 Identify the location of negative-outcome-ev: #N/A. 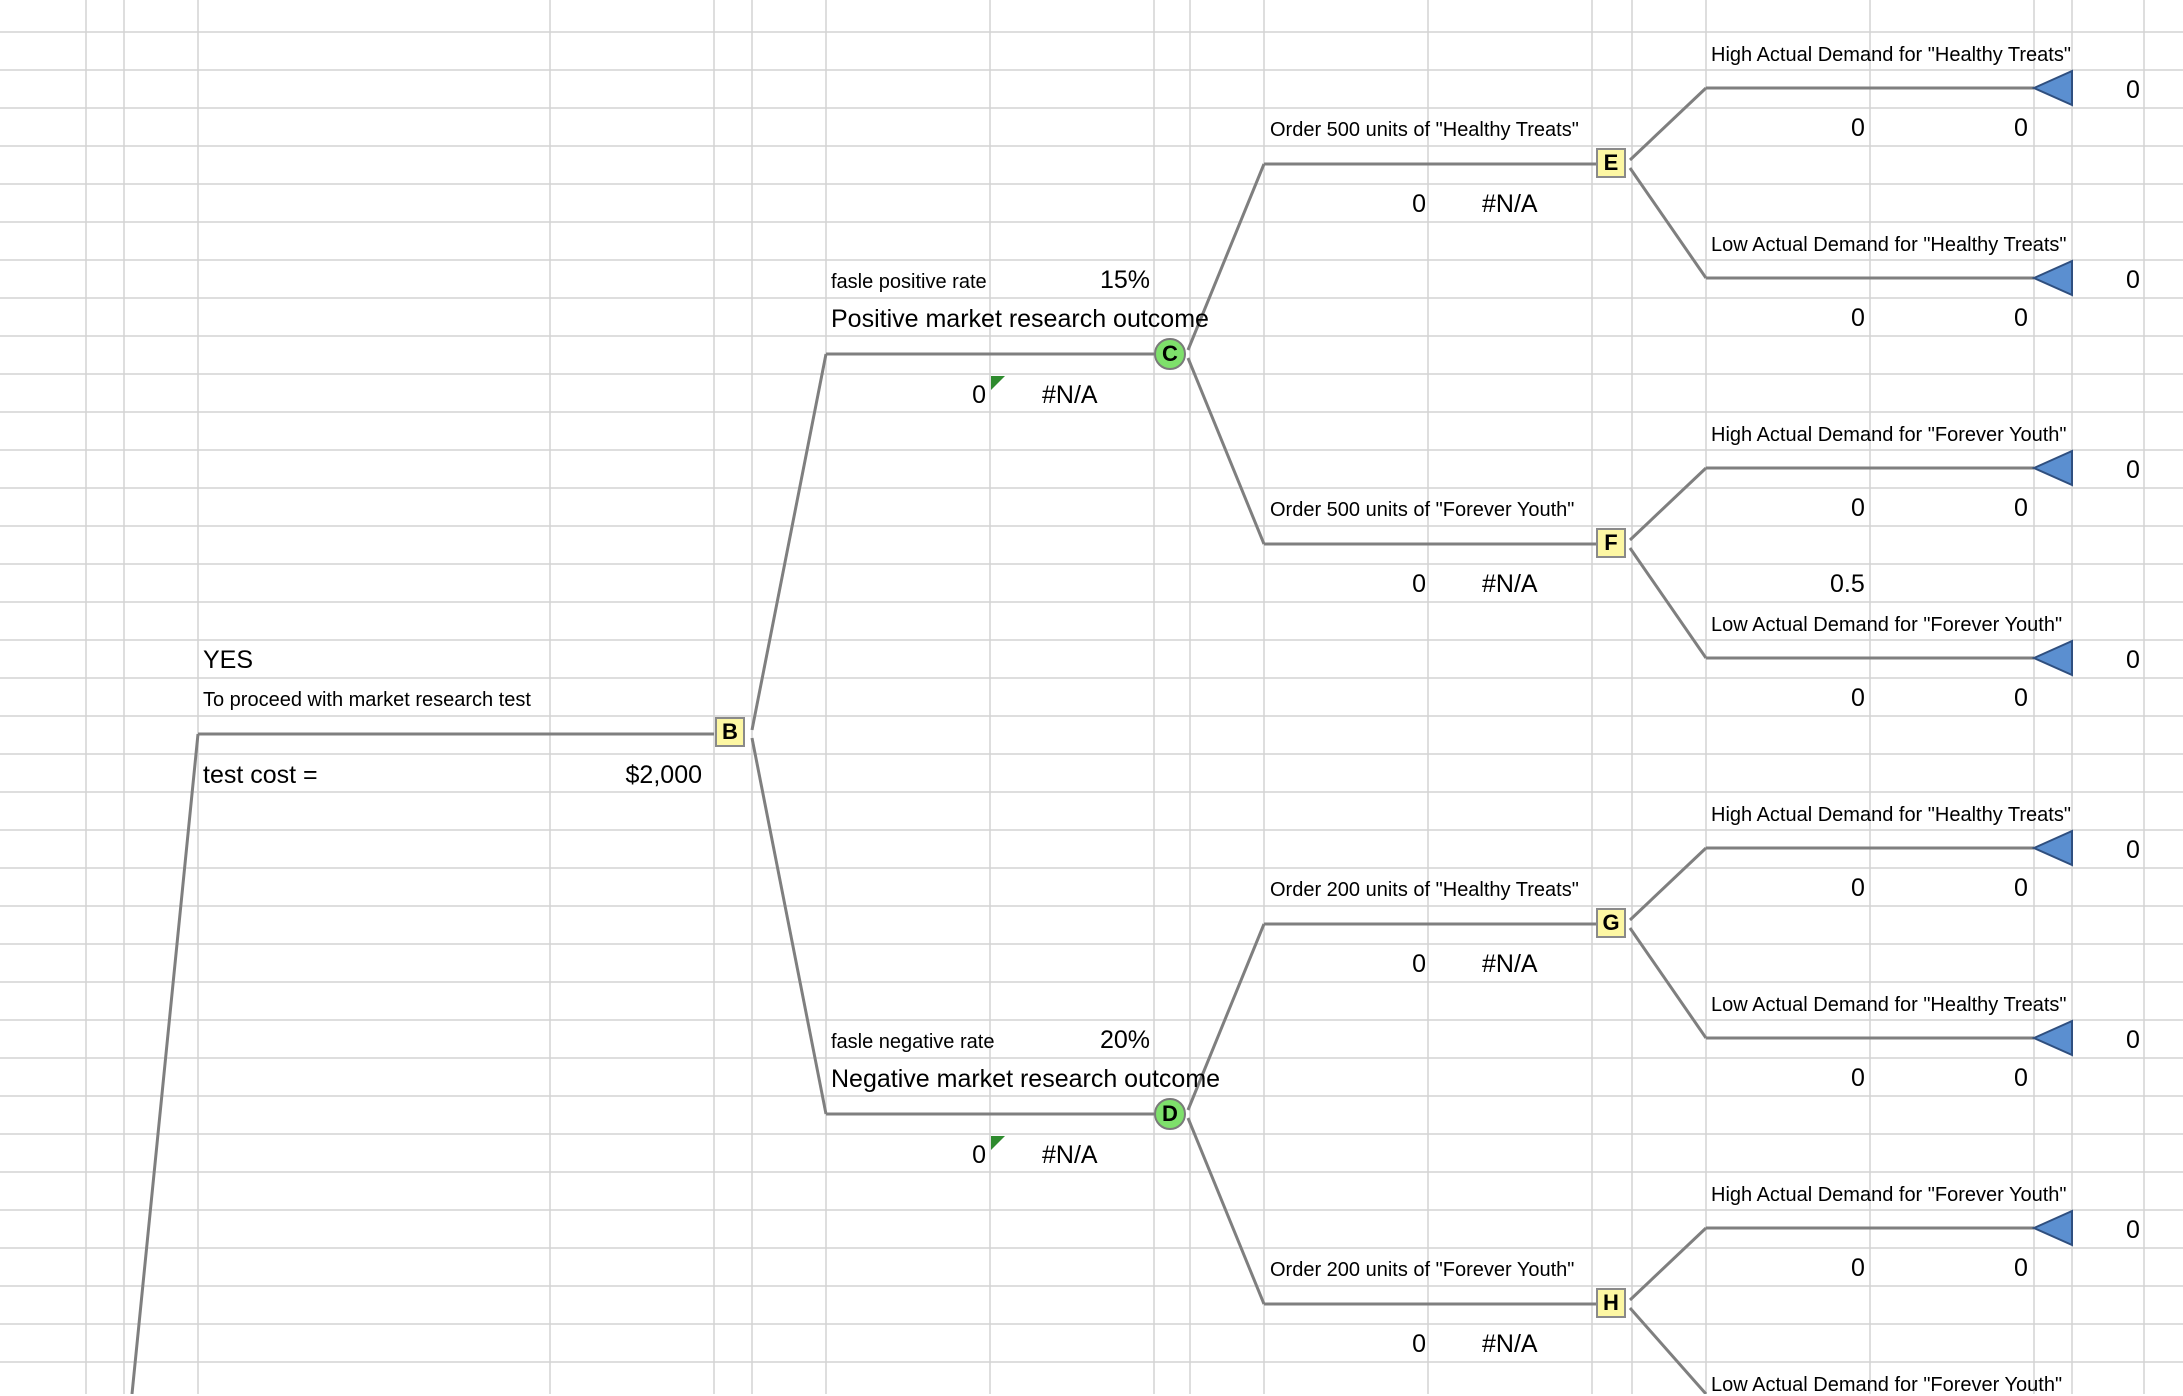
(1070, 1155).